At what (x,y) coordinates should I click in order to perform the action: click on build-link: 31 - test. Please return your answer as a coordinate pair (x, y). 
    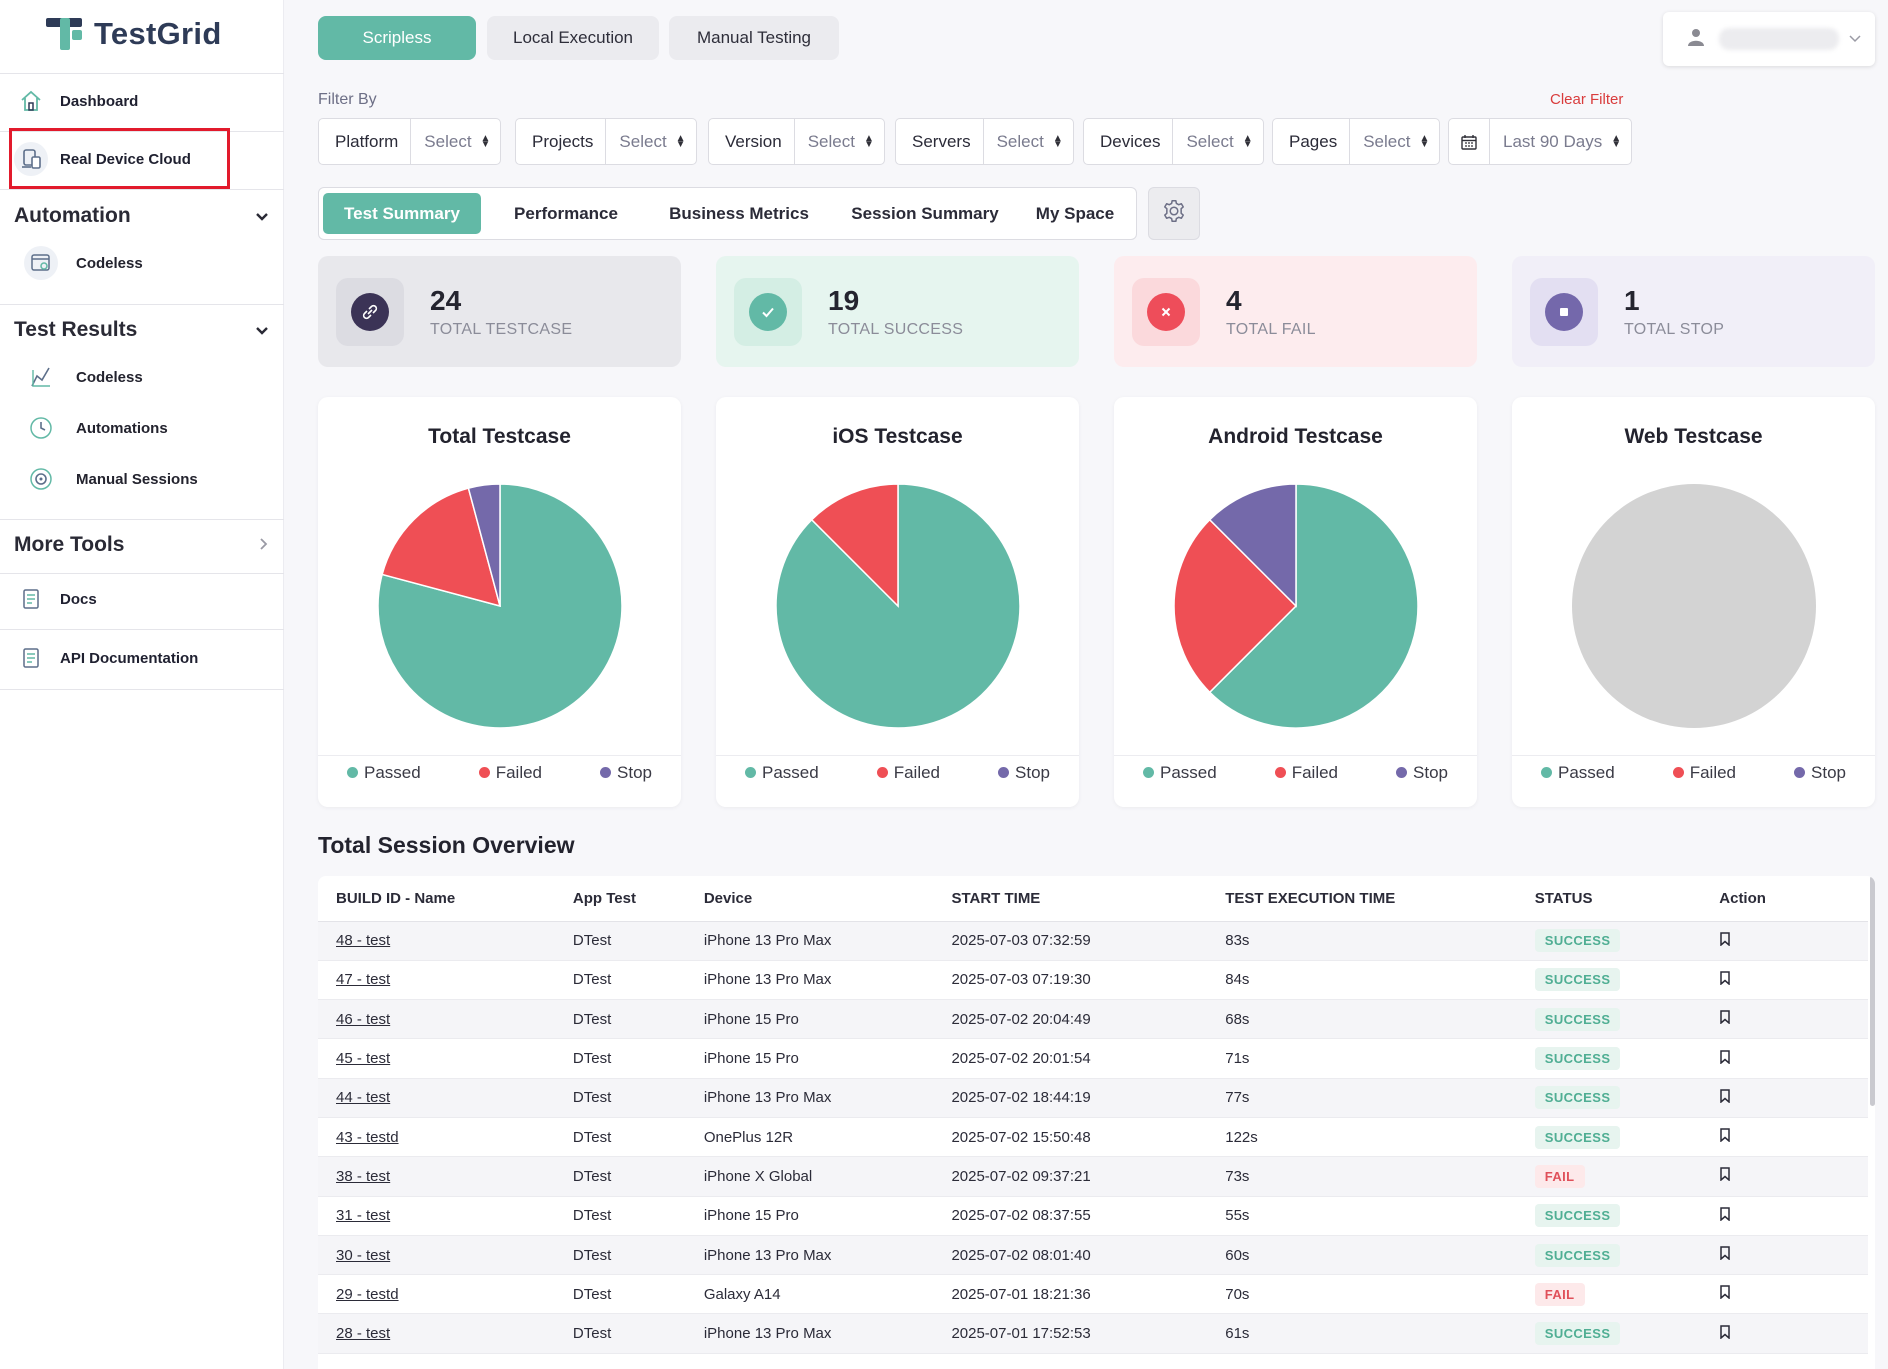
    Looking at the image, I should click on (363, 1216).